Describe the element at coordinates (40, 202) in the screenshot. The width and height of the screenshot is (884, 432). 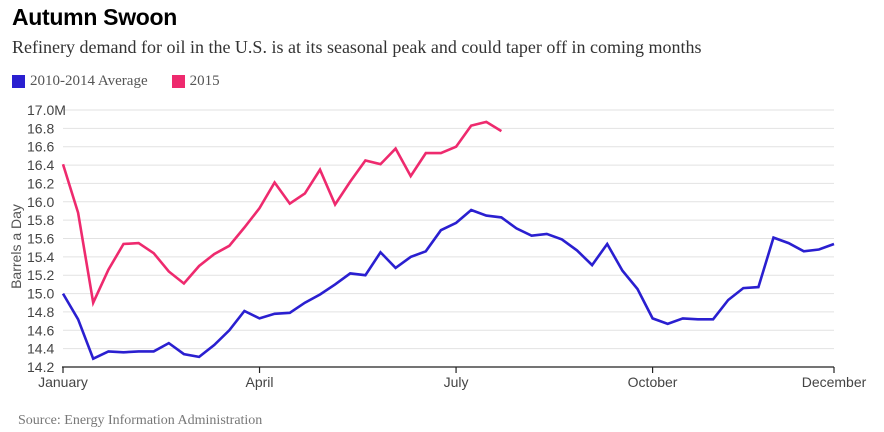
I see `y-tick-label: 16.0` at that location.